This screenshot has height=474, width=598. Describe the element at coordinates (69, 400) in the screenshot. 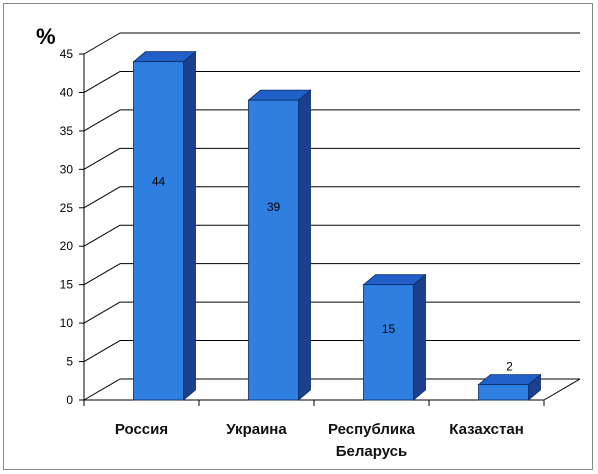

I see `y-tick-label: 0` at that location.